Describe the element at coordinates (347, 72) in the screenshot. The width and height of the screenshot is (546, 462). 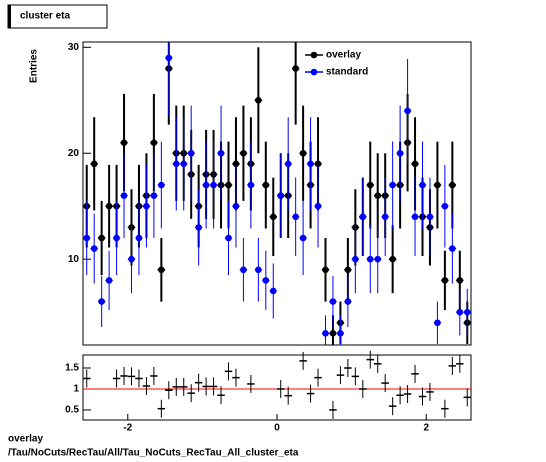
I see `legend-label: standard` at that location.